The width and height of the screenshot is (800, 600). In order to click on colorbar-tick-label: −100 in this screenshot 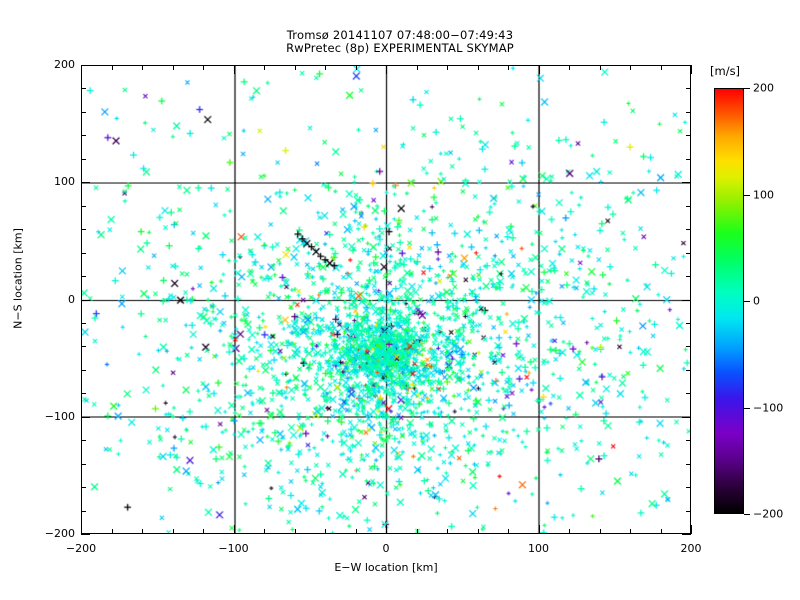, I will do `click(768, 407)`.